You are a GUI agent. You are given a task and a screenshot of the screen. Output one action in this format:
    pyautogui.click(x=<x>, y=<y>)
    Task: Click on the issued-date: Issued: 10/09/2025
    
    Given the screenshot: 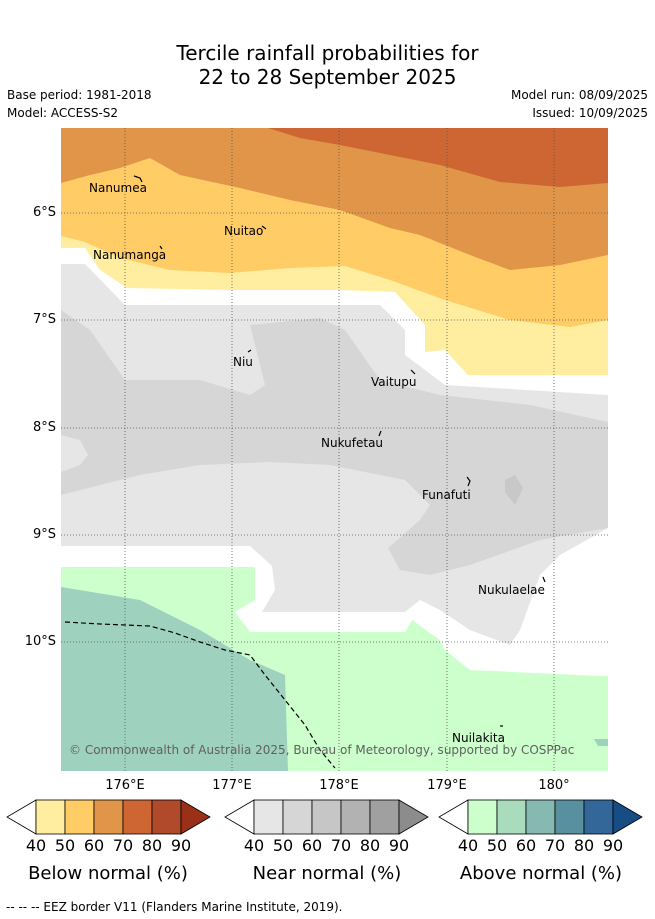 What is the action you would take?
    pyautogui.click(x=590, y=113)
    